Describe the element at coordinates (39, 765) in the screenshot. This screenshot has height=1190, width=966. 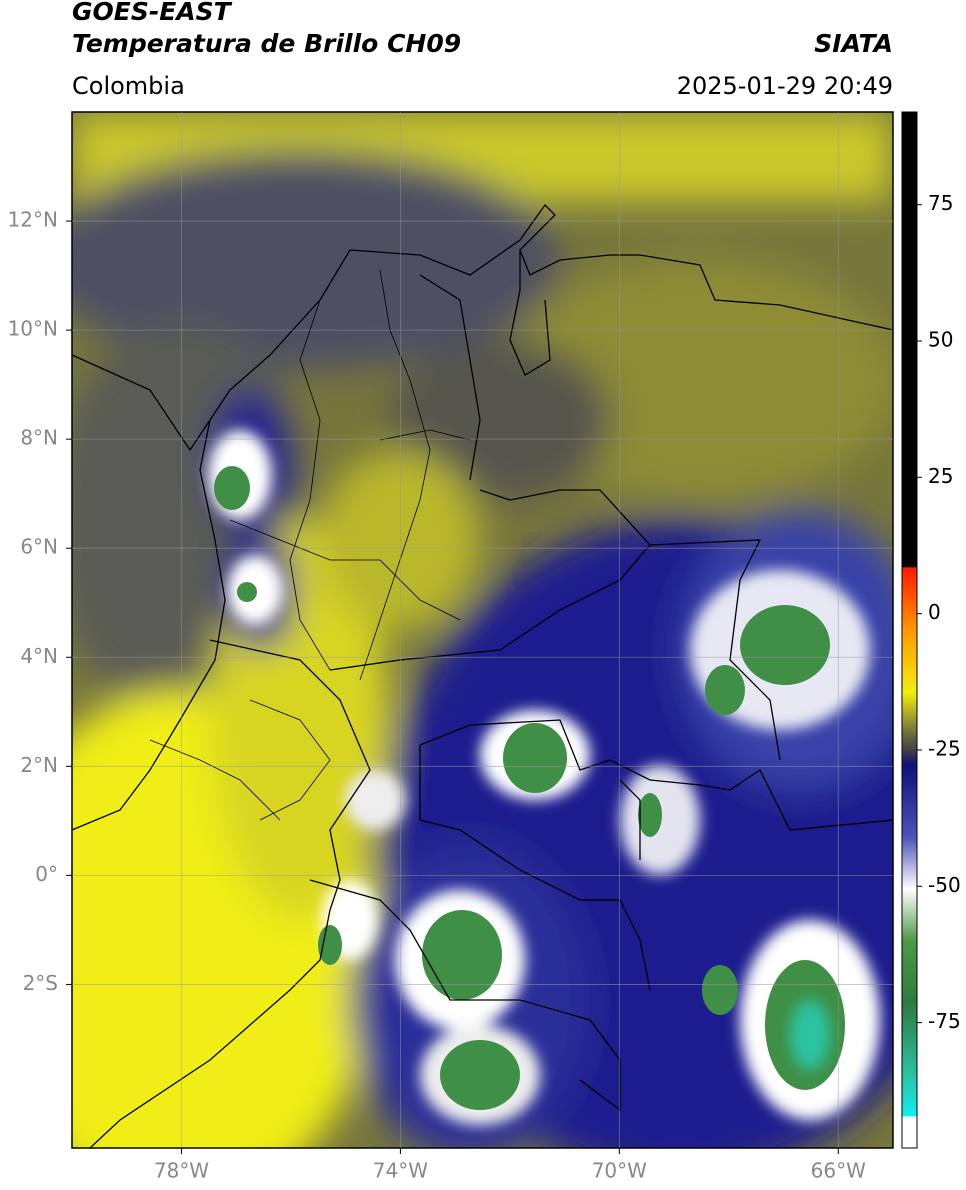
I see `lat-tick-label: 2°N` at that location.